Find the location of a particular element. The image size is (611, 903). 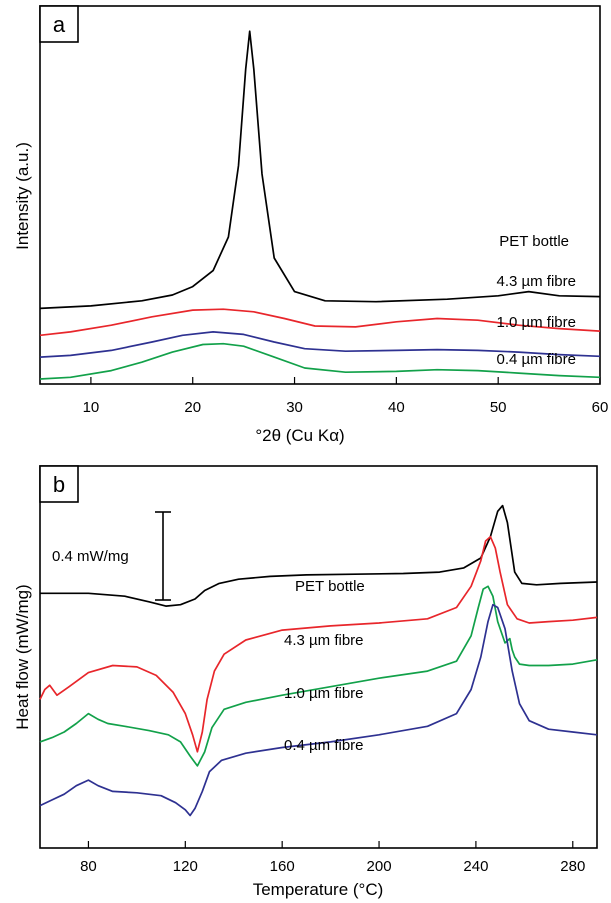

x-tick-label: 10 is located at coordinates (91, 407).